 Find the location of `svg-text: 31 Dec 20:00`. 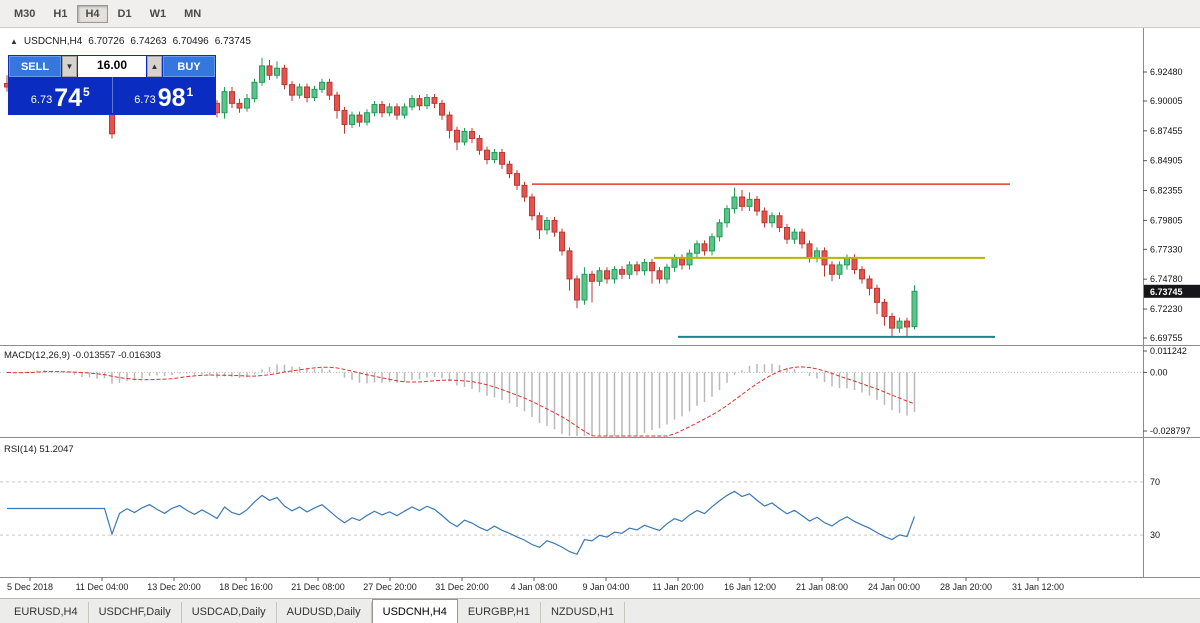

svg-text: 31 Dec 20:00 is located at coordinates (462, 587).